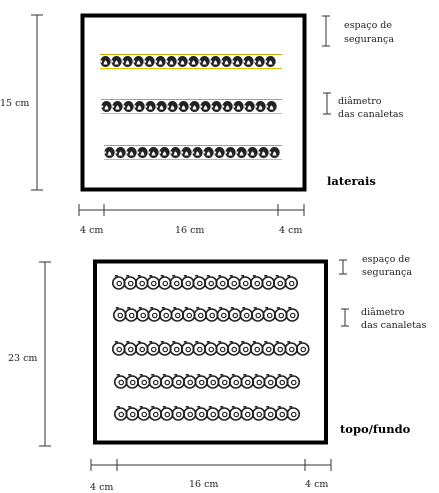  Describe the element at coordinates (387, 272) in the screenshot. I see `bottom-safety-label-line2: segurança` at that location.